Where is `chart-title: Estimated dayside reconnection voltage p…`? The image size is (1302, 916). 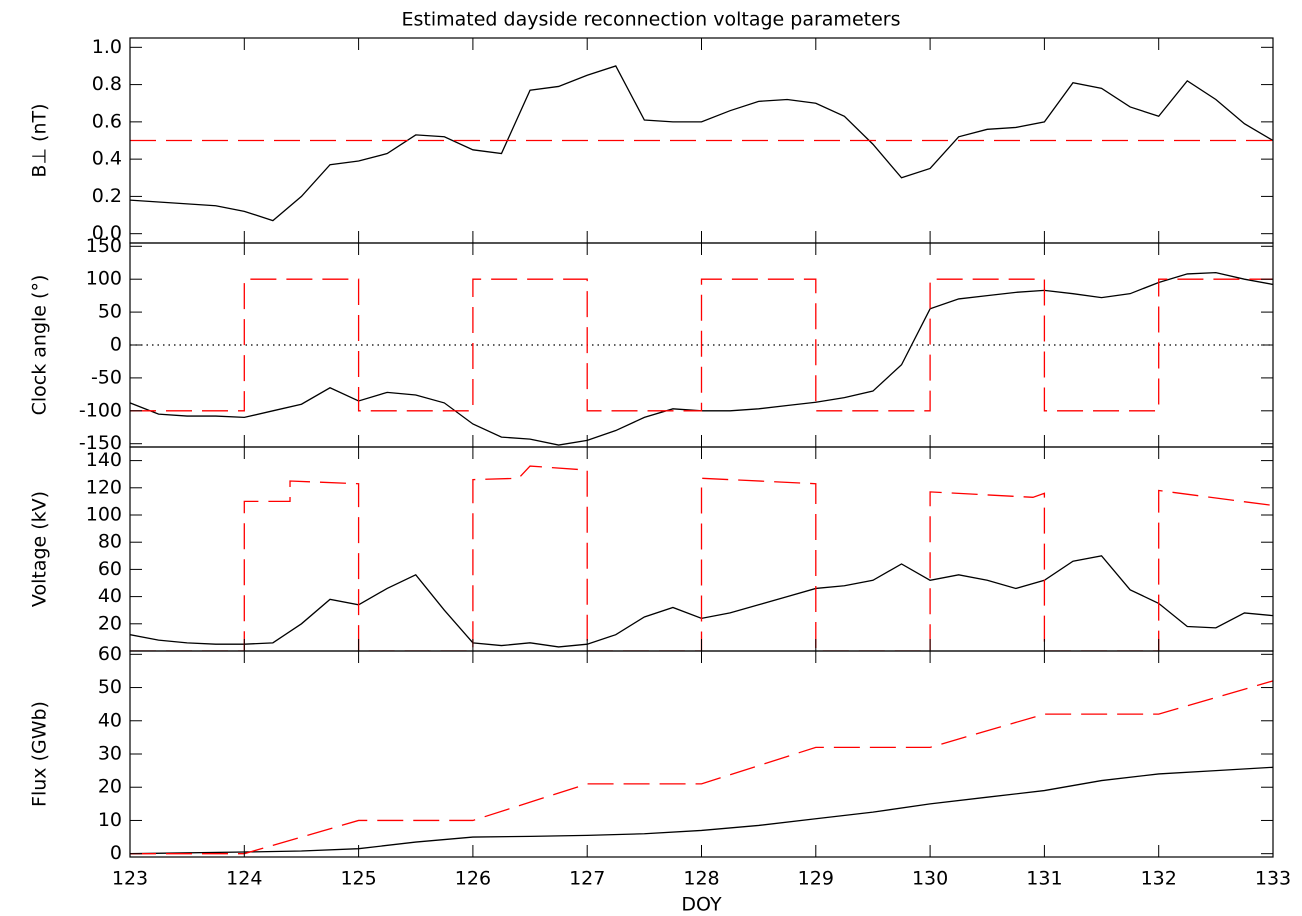 chart-title: Estimated dayside reconnection voltage p… is located at coordinates (651, 20).